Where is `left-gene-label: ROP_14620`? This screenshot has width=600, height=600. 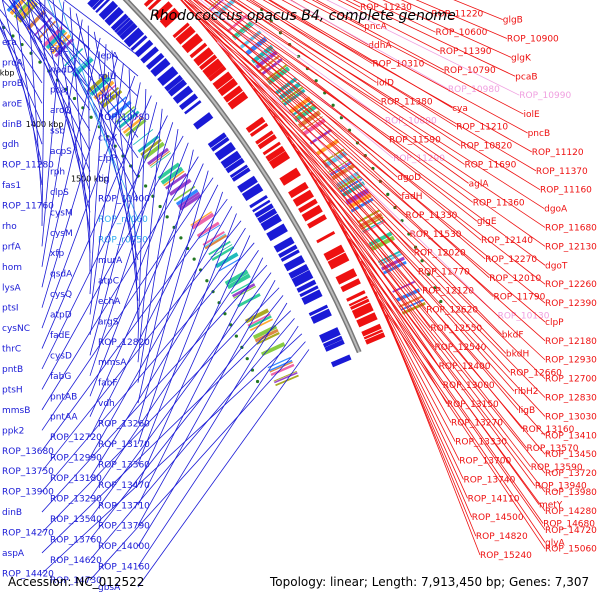 left-gene-label: ROP_14620 is located at coordinates (76, 561).